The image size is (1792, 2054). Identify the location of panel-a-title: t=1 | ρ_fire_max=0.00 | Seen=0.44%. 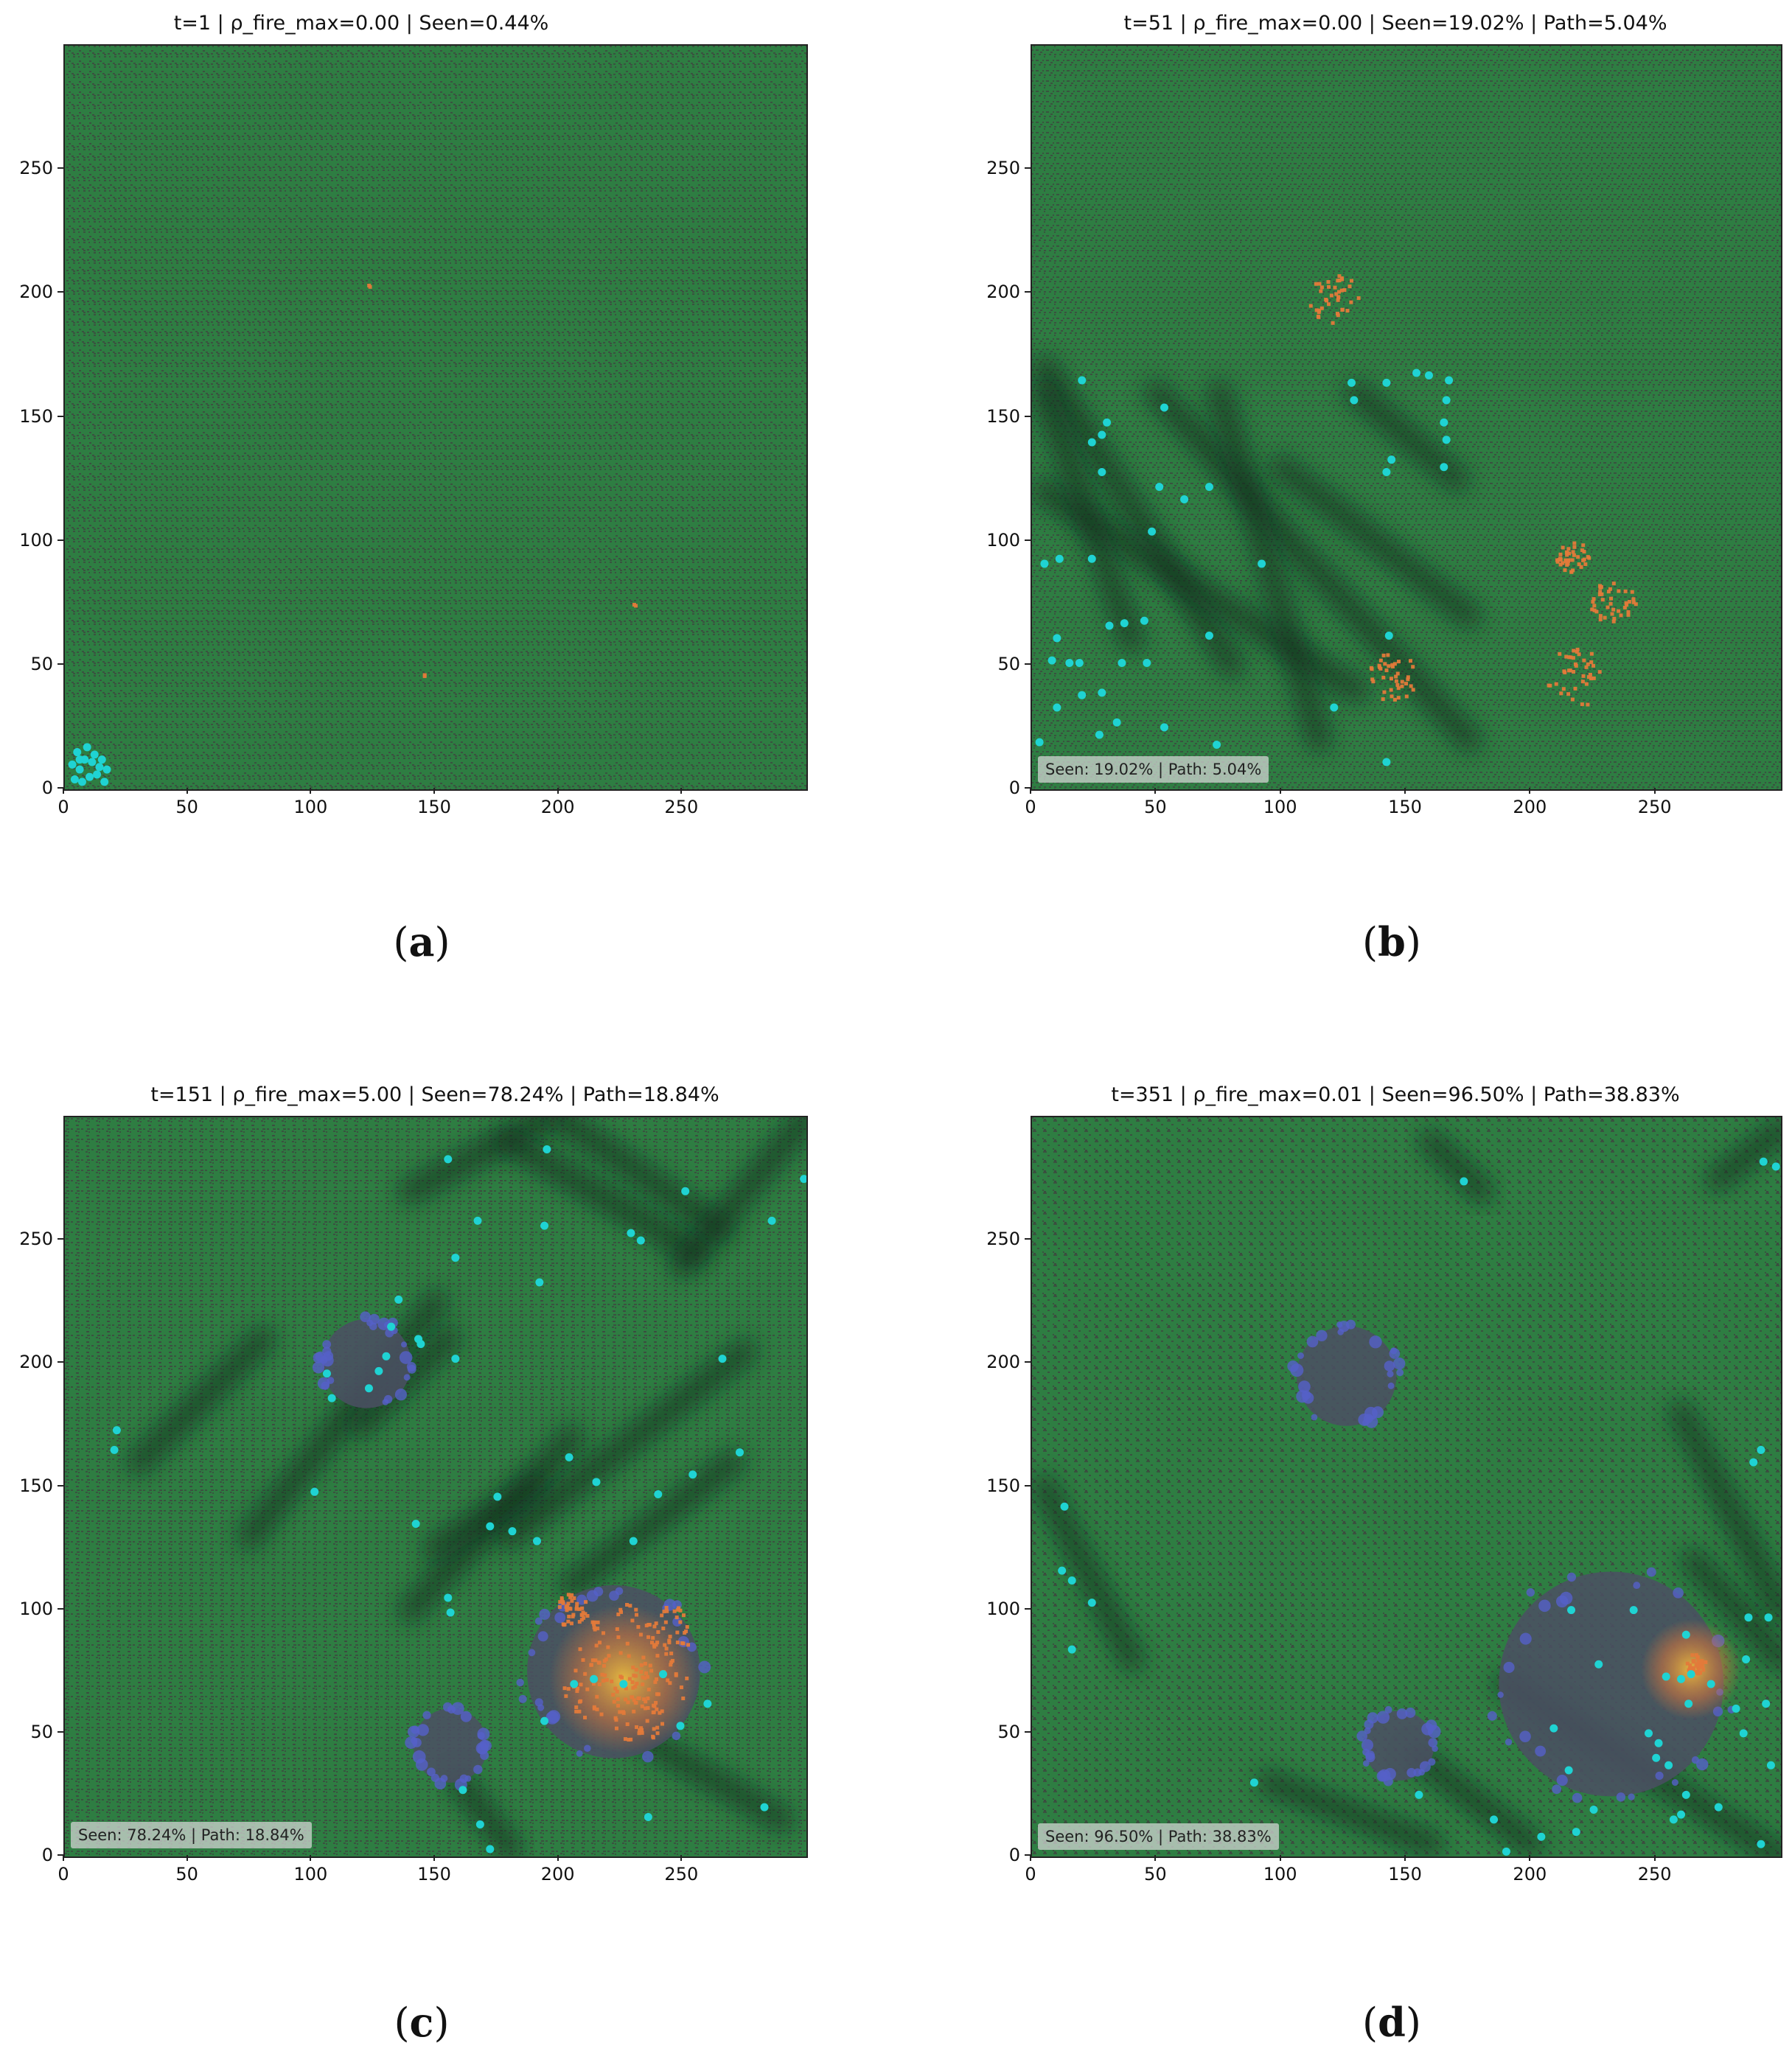
(361, 23).